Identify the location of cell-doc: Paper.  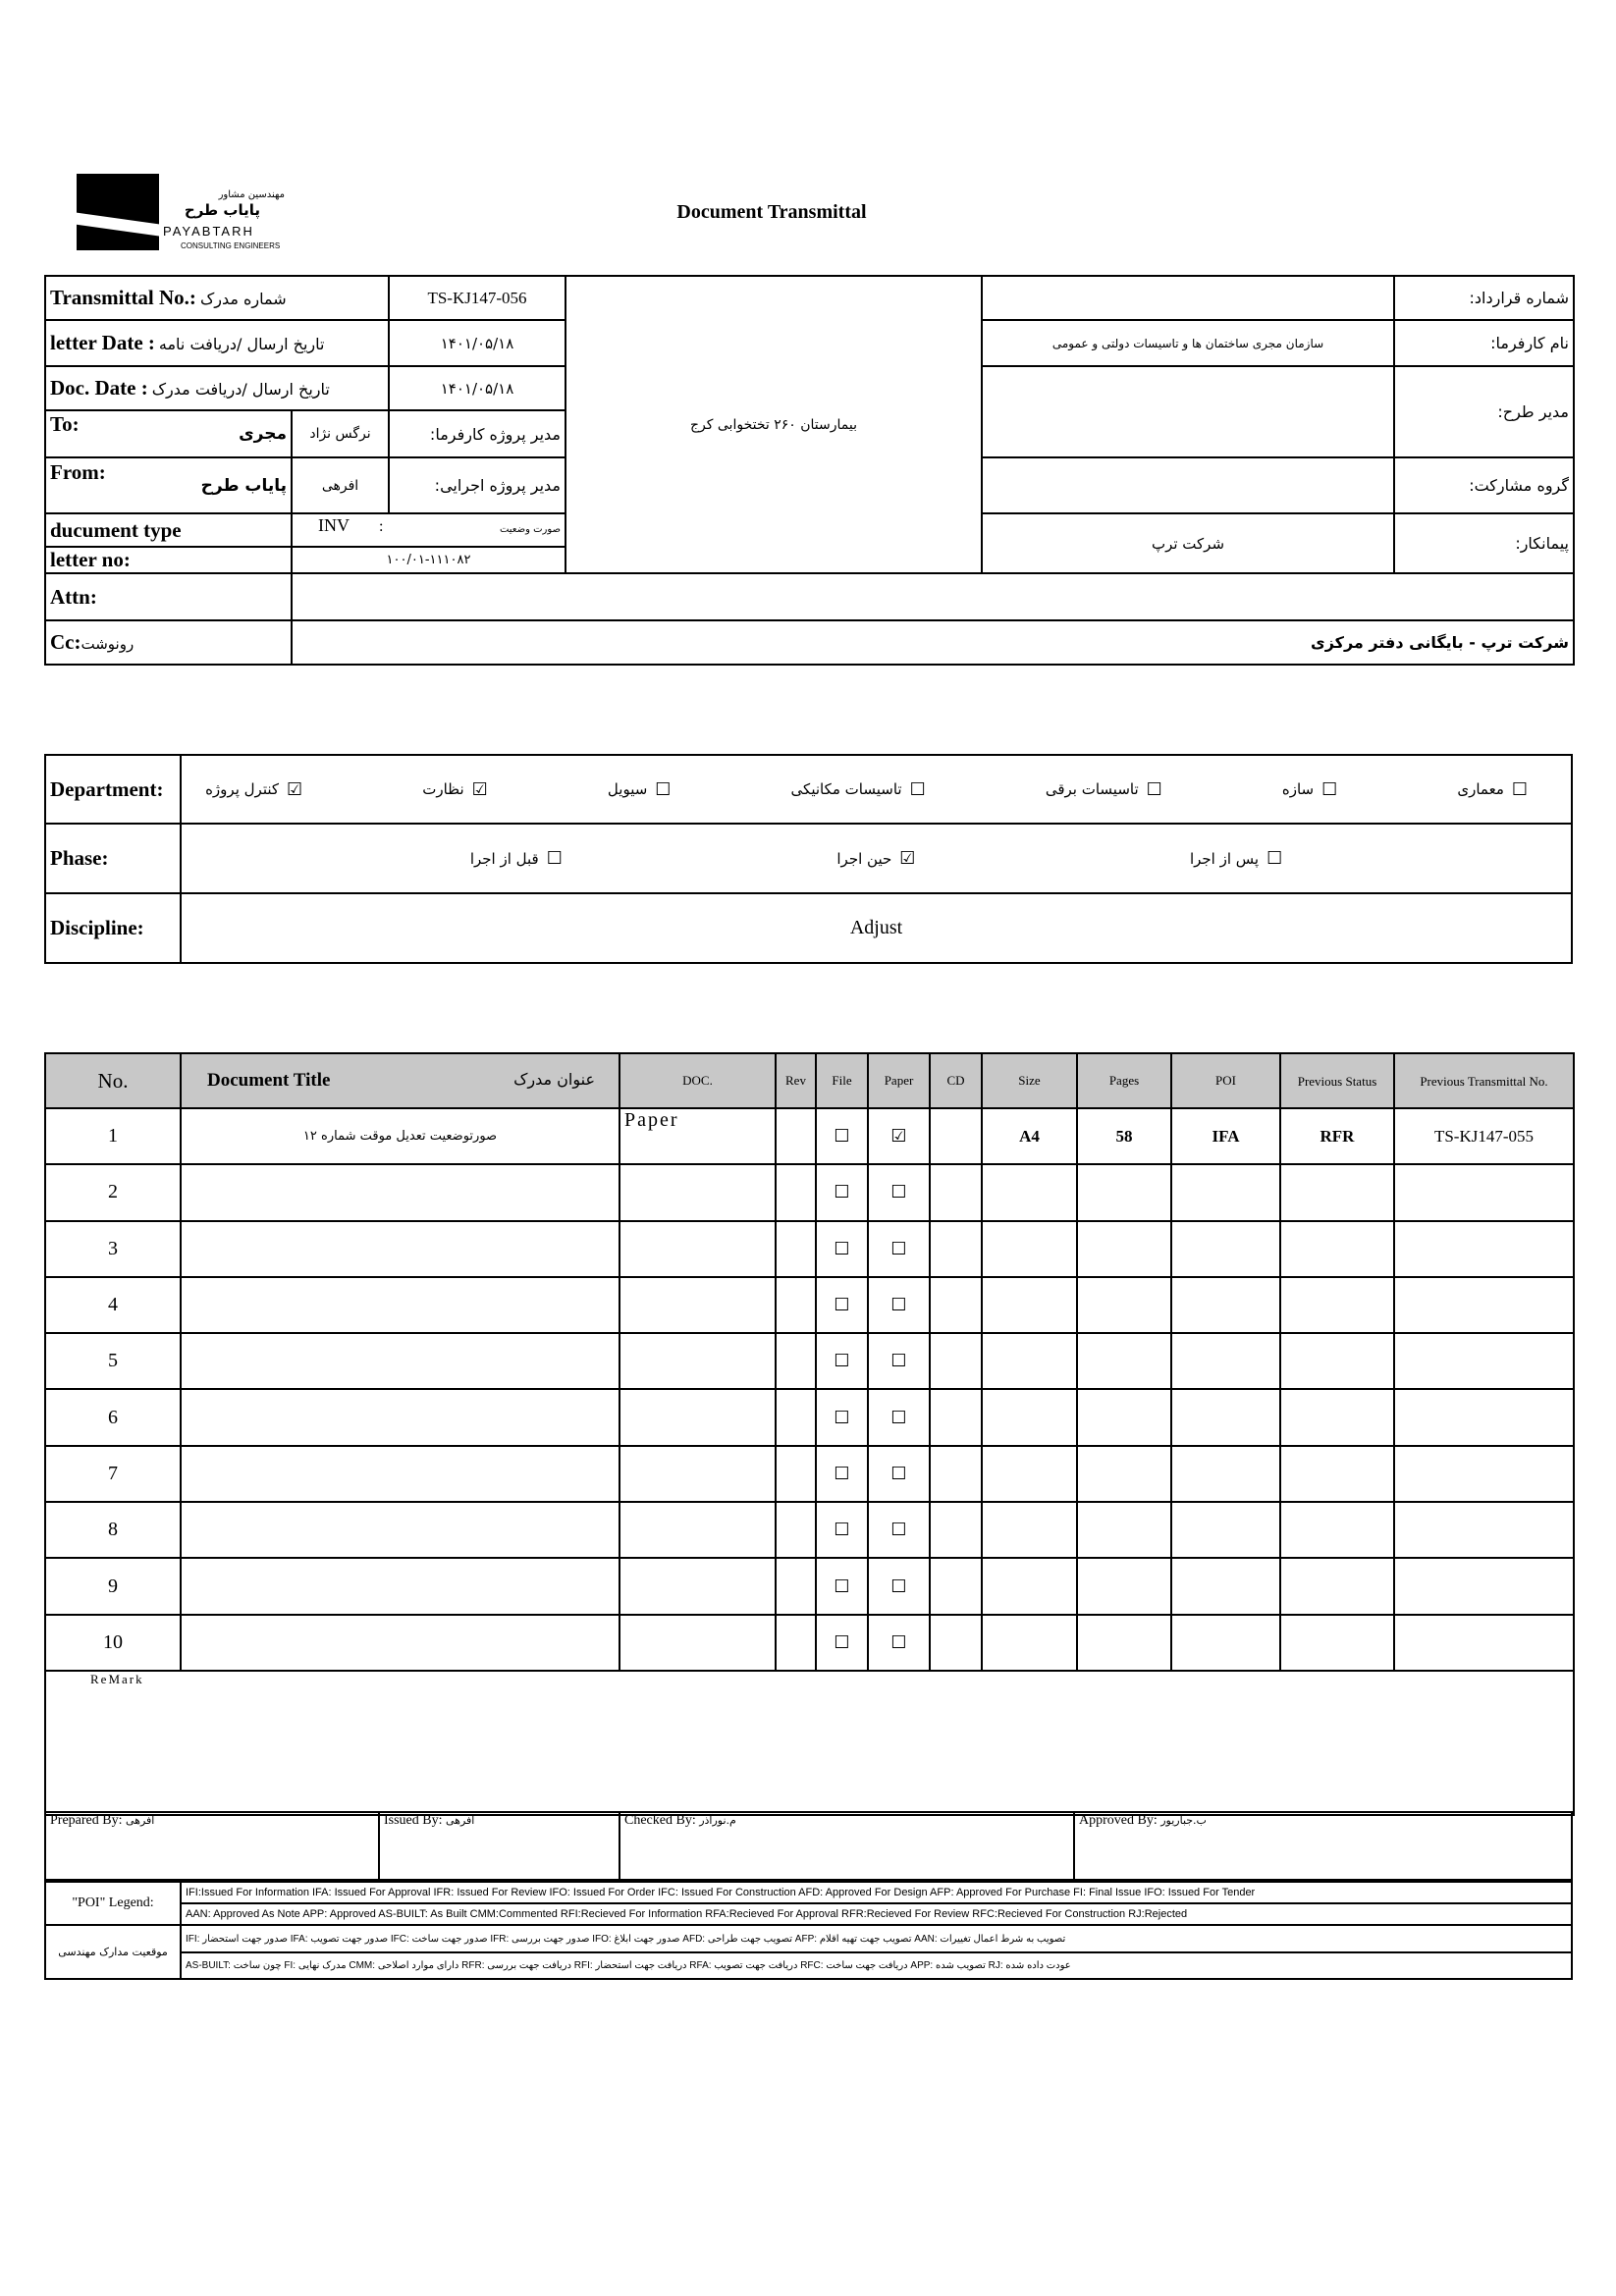
(698, 1136).